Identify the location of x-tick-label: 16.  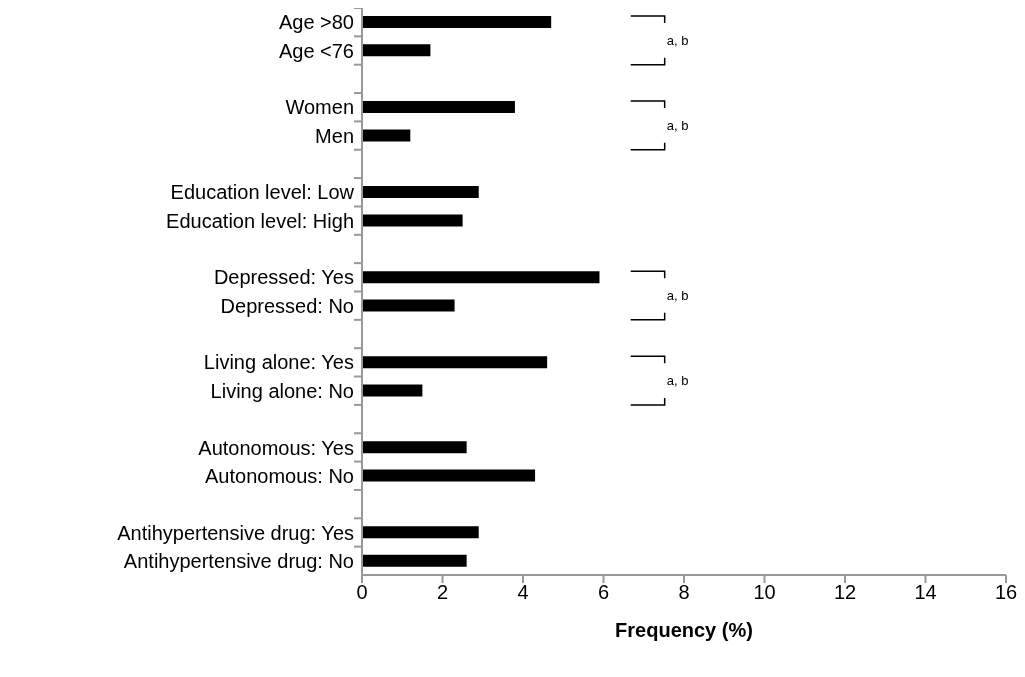
(1006, 592).